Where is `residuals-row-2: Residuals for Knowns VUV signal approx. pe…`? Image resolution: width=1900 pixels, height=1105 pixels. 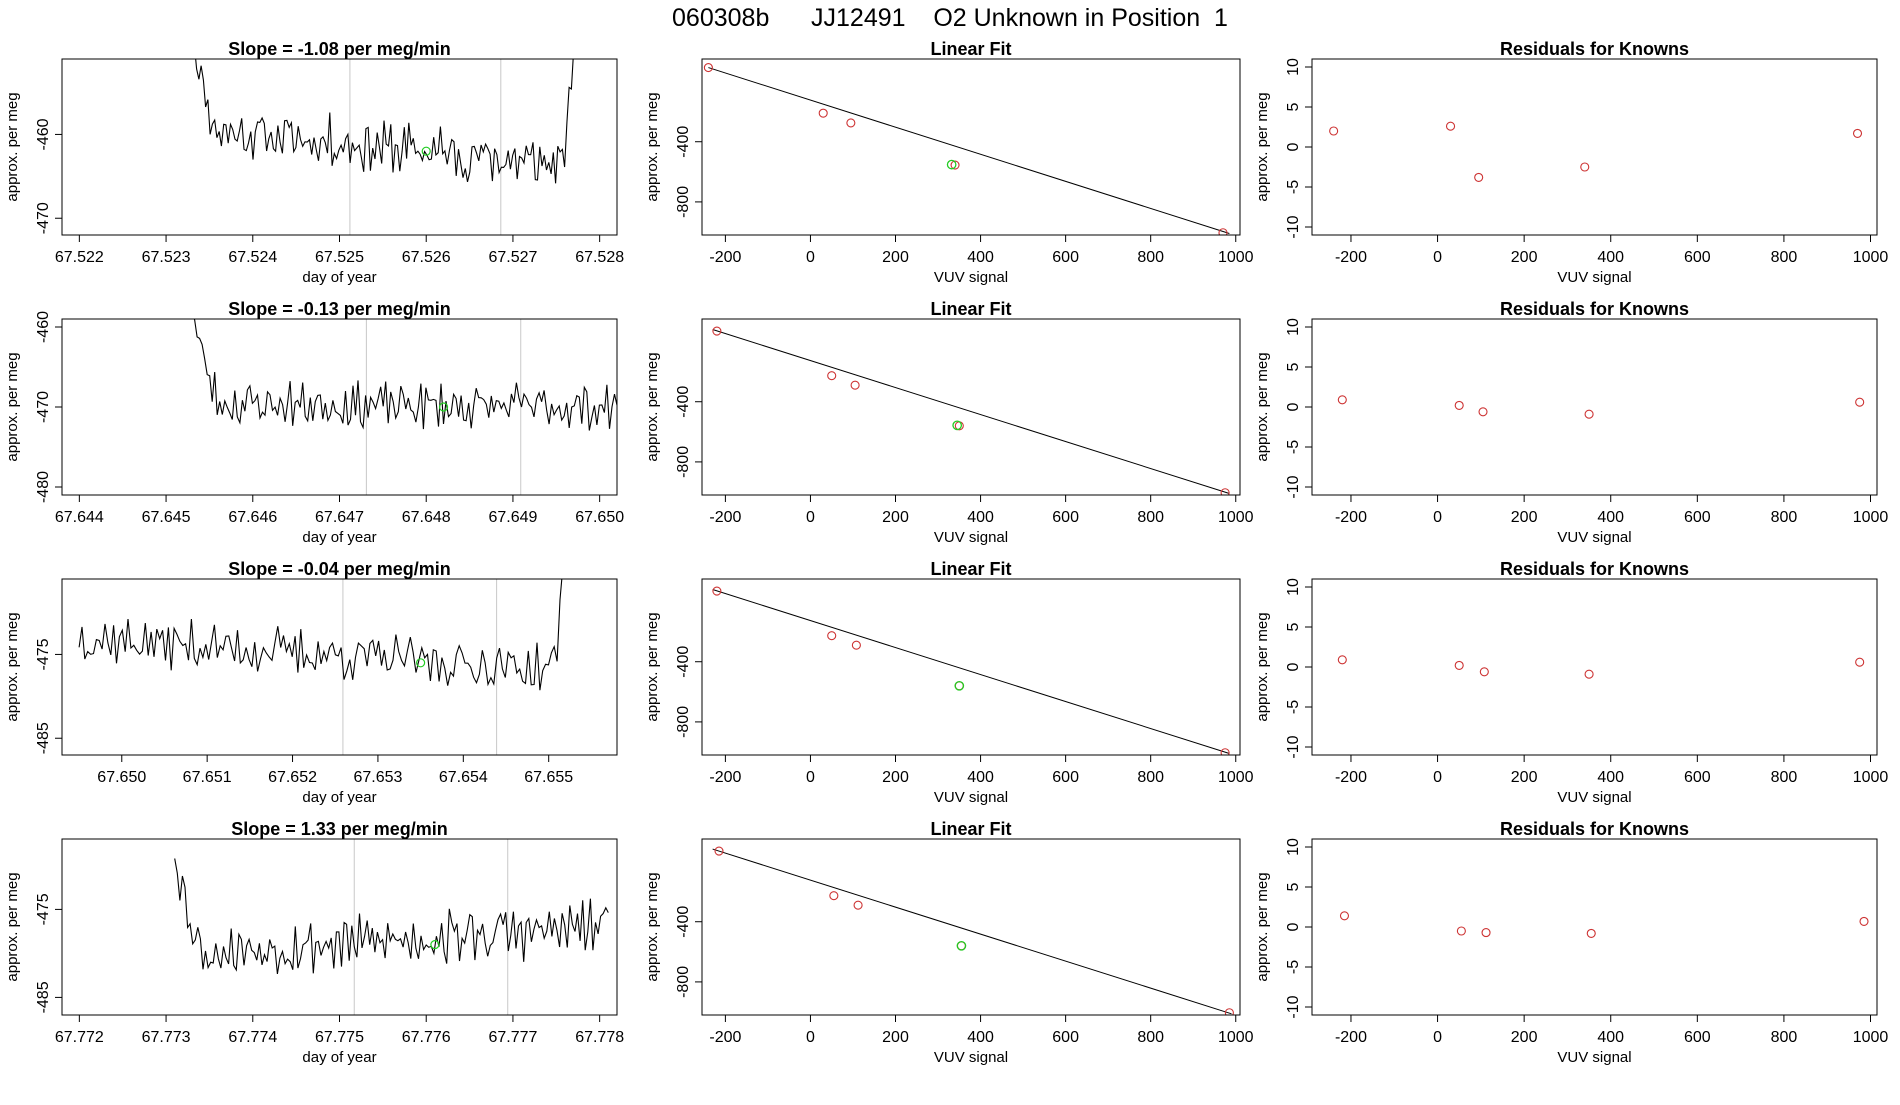
residuals-row-2: Residuals for Knowns VUV signal approx. pe… is located at coordinates (1571, 422).